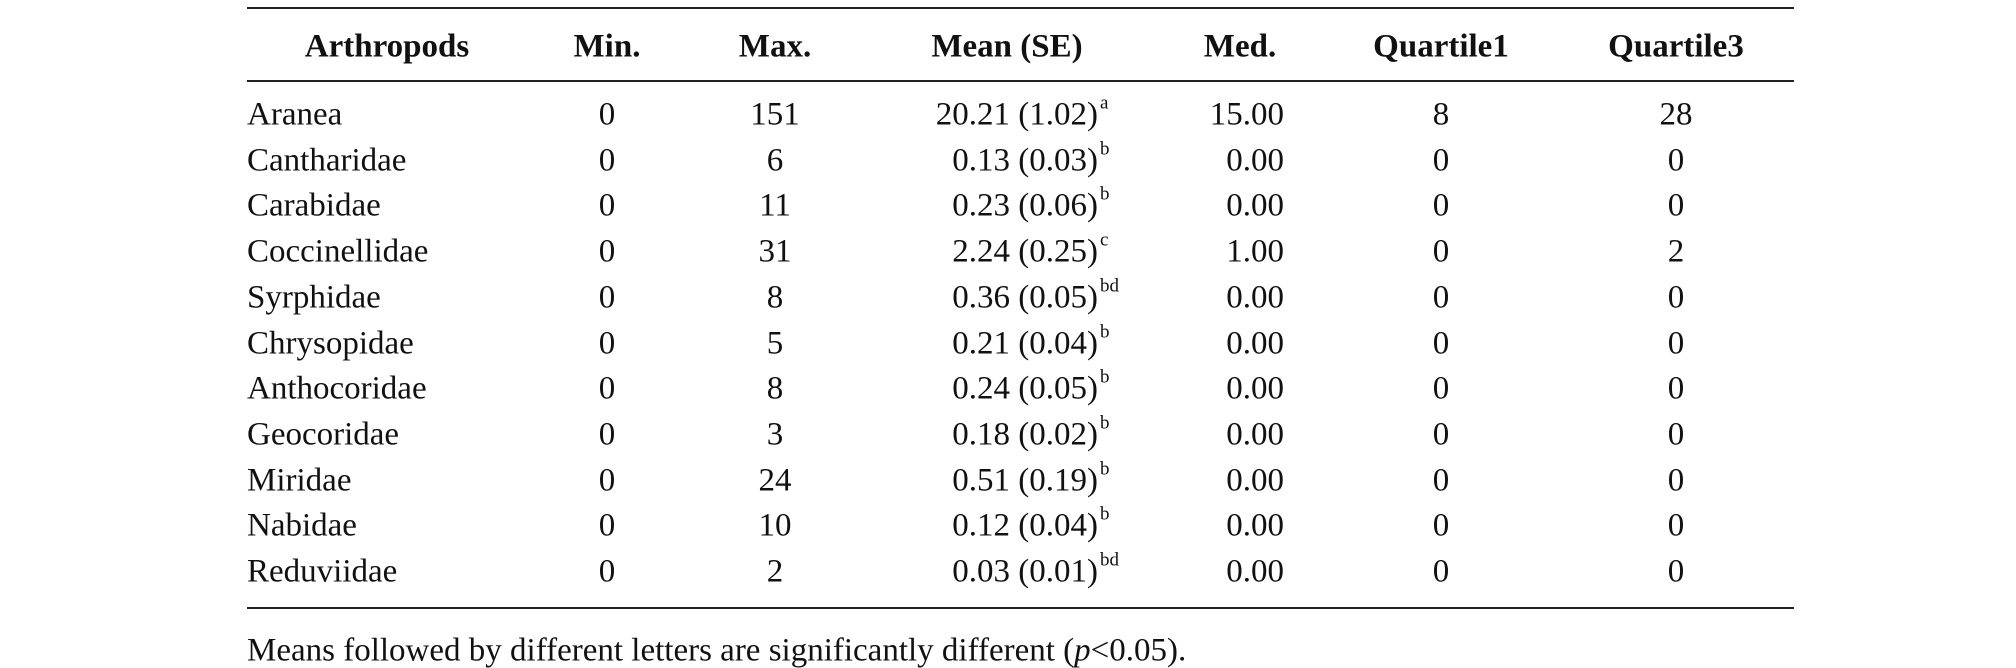 The width and height of the screenshot is (2016, 668). Describe the element at coordinates (1025, 297) in the screenshot. I see `mean-cell: 0.36 (0.05)` at that location.